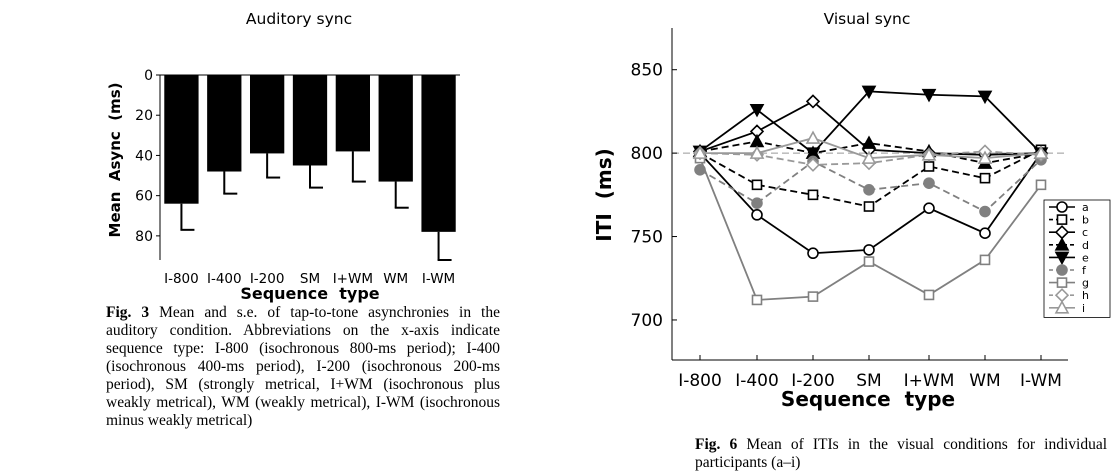  I want to click on chart1-x-tick-label: SM, so click(310, 279).